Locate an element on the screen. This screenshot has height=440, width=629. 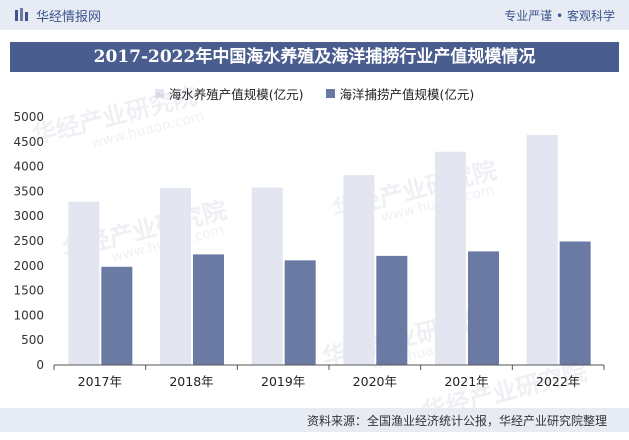
legend-item-aquaculture: 海水养殖产值规模(亿元) is located at coordinates (229, 93).